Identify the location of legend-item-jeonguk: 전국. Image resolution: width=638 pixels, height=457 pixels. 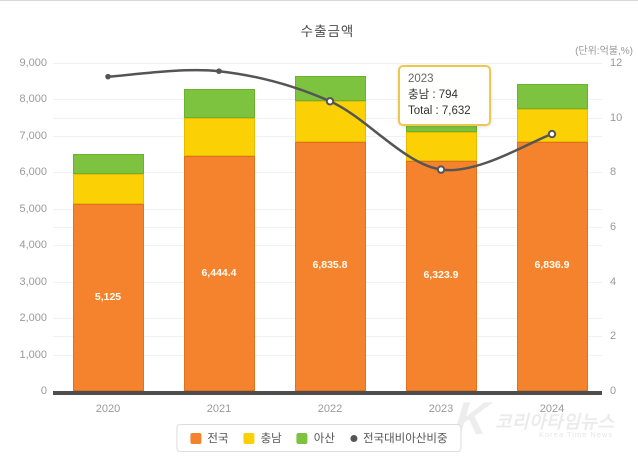
(209, 438).